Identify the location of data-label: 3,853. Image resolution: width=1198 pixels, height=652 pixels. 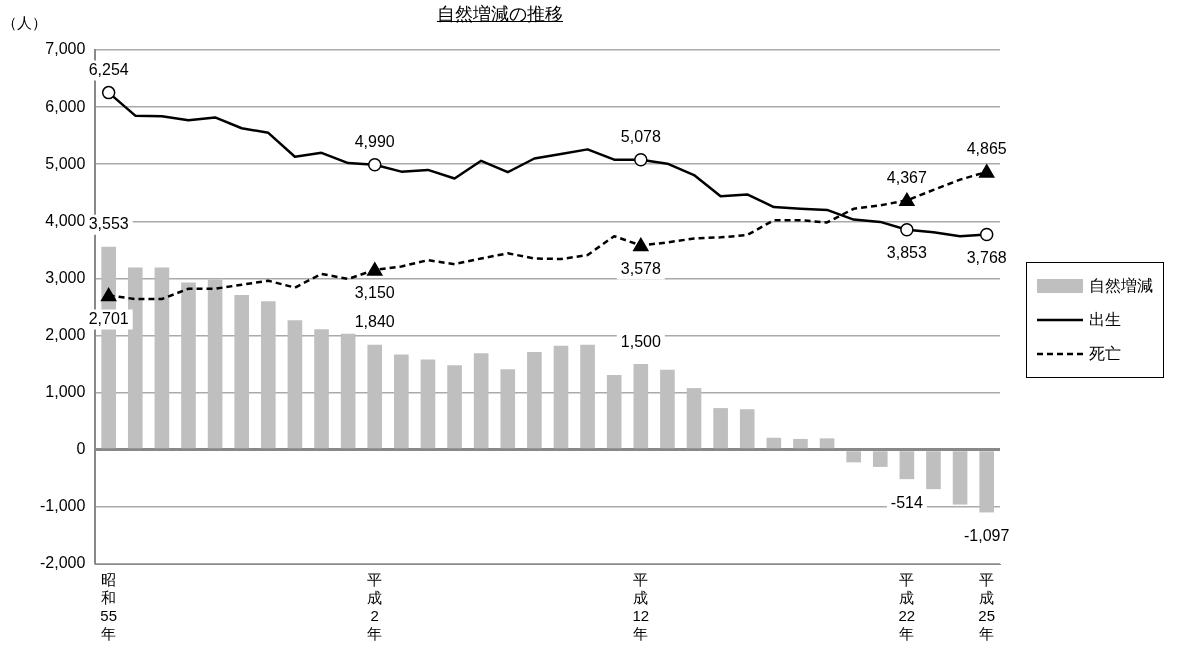
(906, 253).